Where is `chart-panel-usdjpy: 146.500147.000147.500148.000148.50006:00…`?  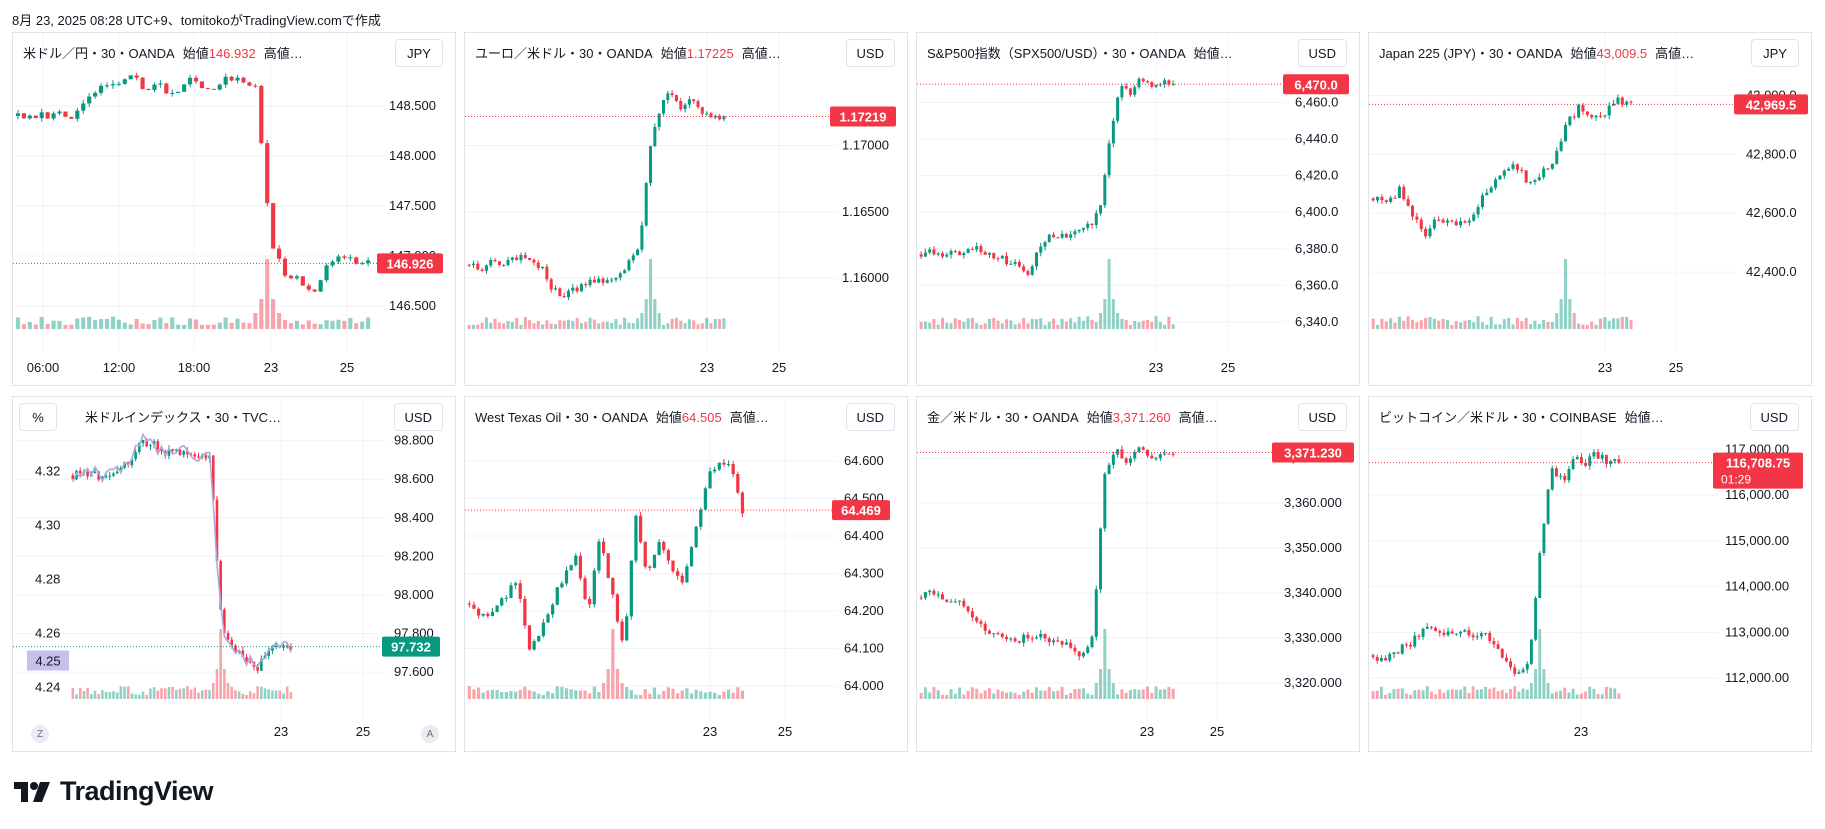 chart-panel-usdjpy: 146.500147.000147.500148.000148.50006:00… is located at coordinates (234, 209).